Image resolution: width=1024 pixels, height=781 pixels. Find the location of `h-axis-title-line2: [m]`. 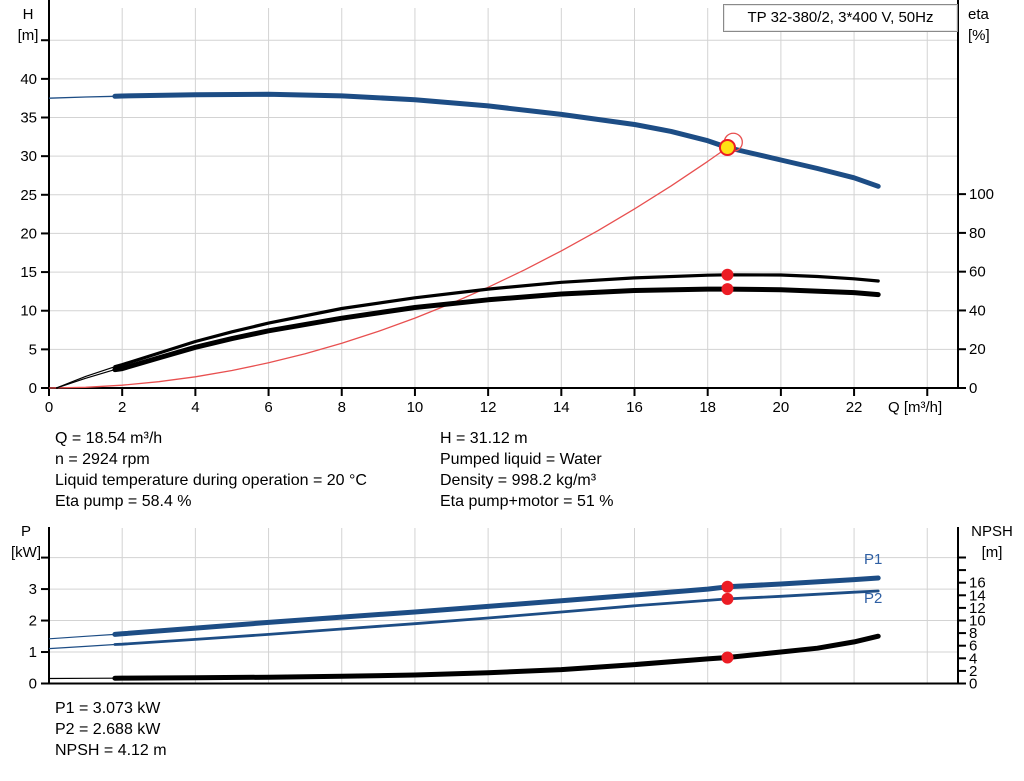

h-axis-title-line2: [m] is located at coordinates (28, 35).